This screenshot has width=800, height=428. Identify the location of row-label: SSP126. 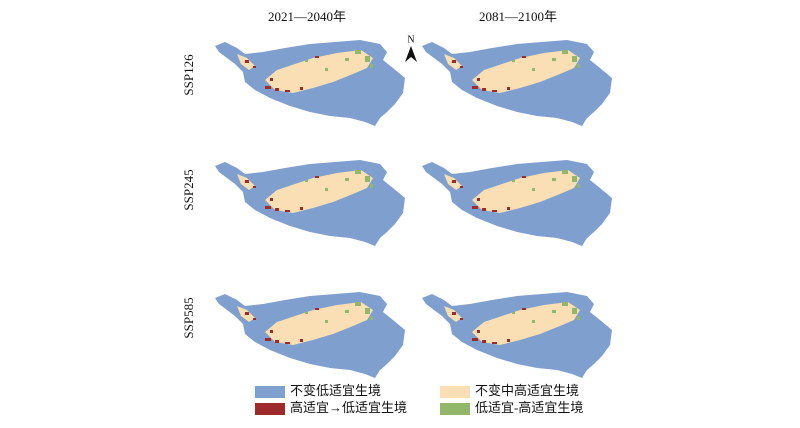
(188, 75).